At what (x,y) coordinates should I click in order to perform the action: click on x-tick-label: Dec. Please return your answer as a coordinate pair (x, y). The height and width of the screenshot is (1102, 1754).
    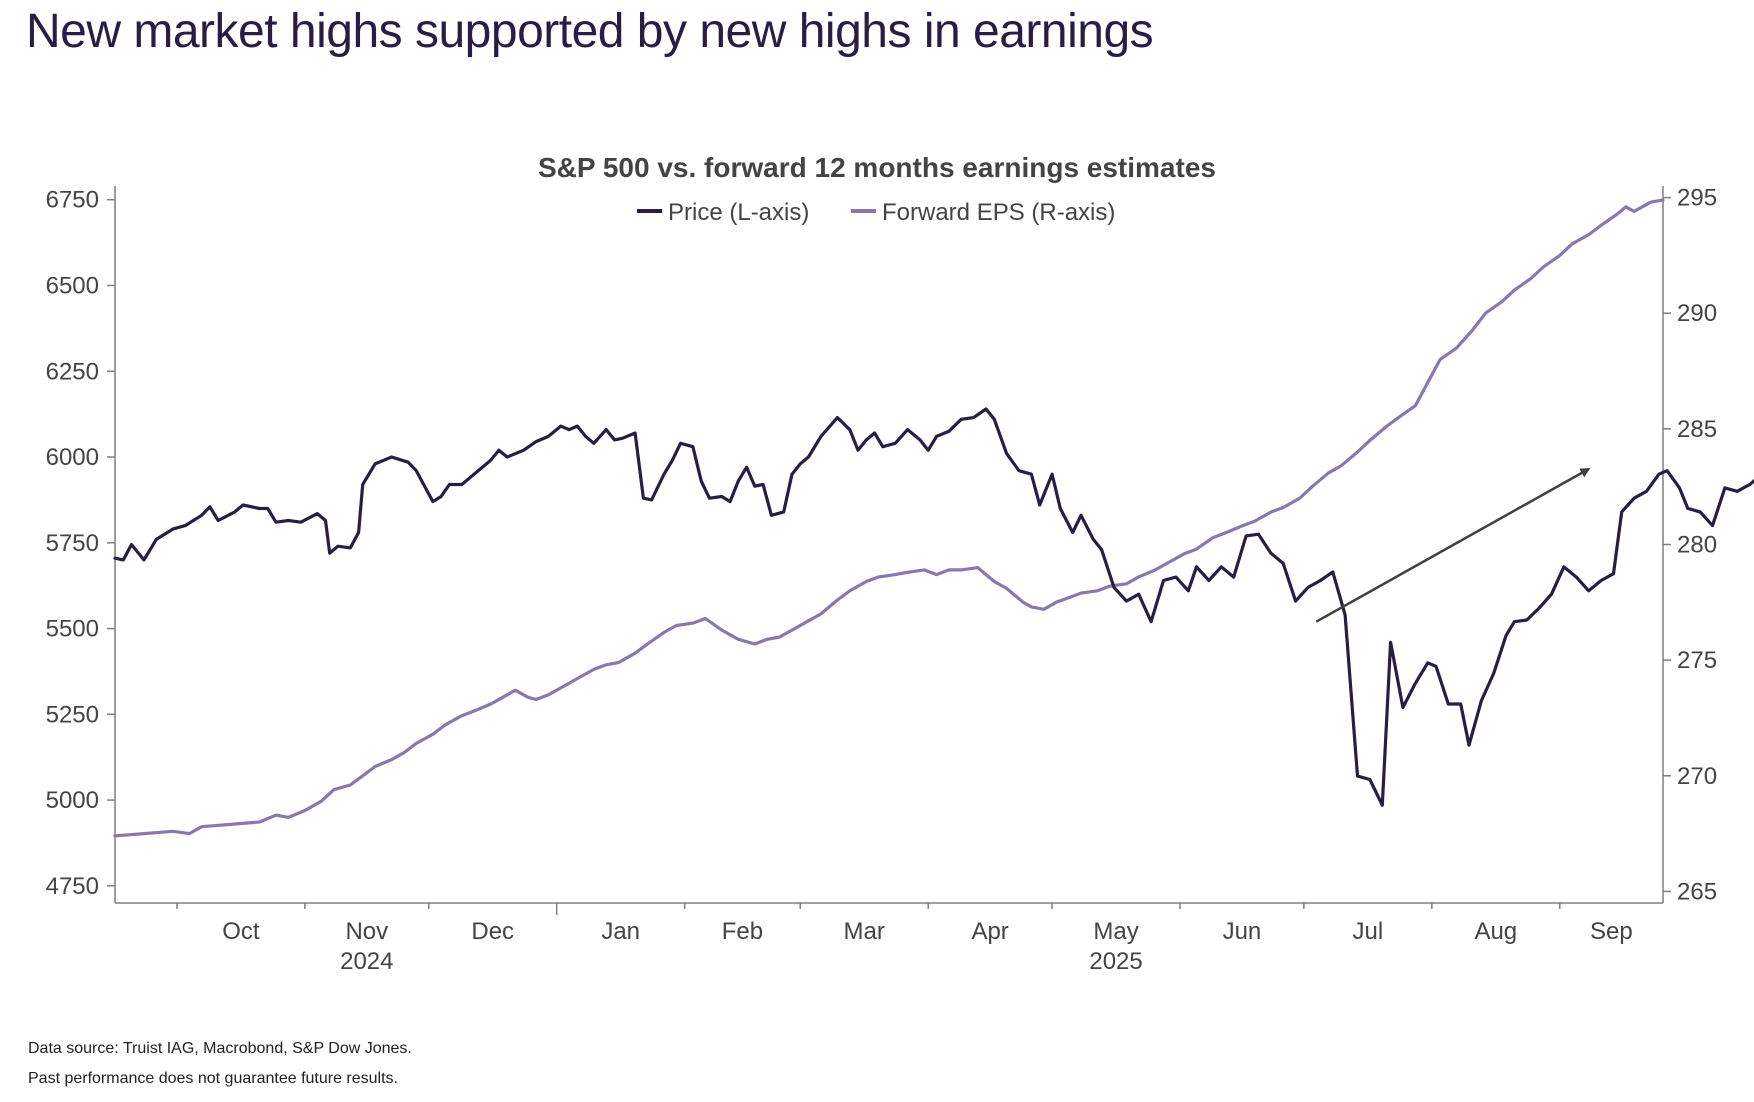
    Looking at the image, I should click on (492, 931).